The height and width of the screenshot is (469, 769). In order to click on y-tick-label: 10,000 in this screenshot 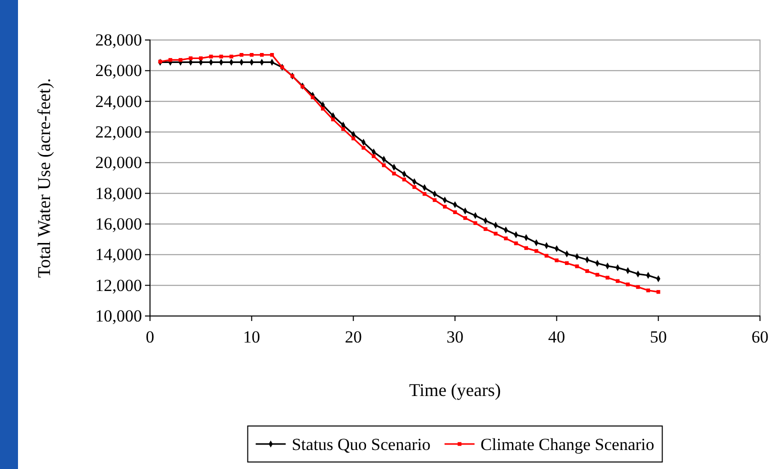, I will do `click(118, 316)`.